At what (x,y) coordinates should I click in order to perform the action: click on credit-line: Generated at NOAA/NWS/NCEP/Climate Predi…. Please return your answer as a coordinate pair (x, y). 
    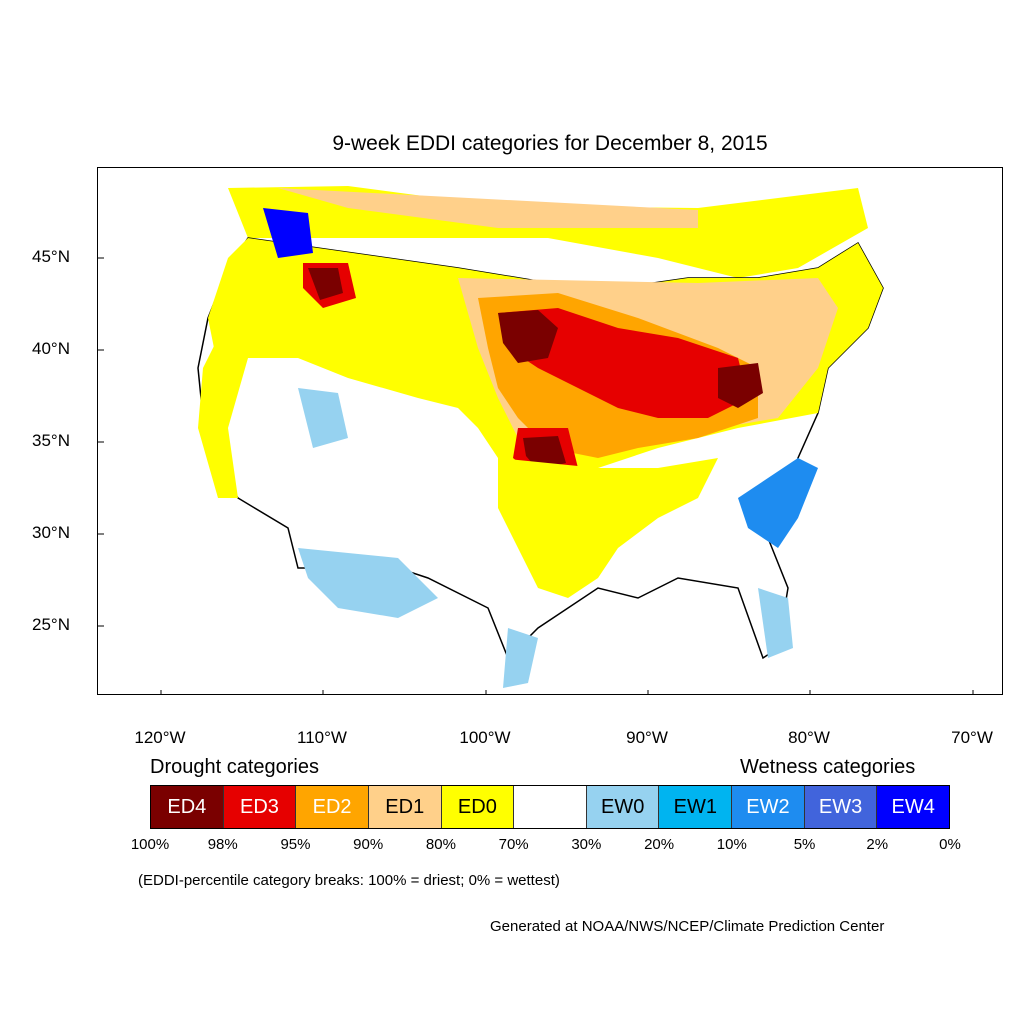
    Looking at the image, I should click on (687, 926).